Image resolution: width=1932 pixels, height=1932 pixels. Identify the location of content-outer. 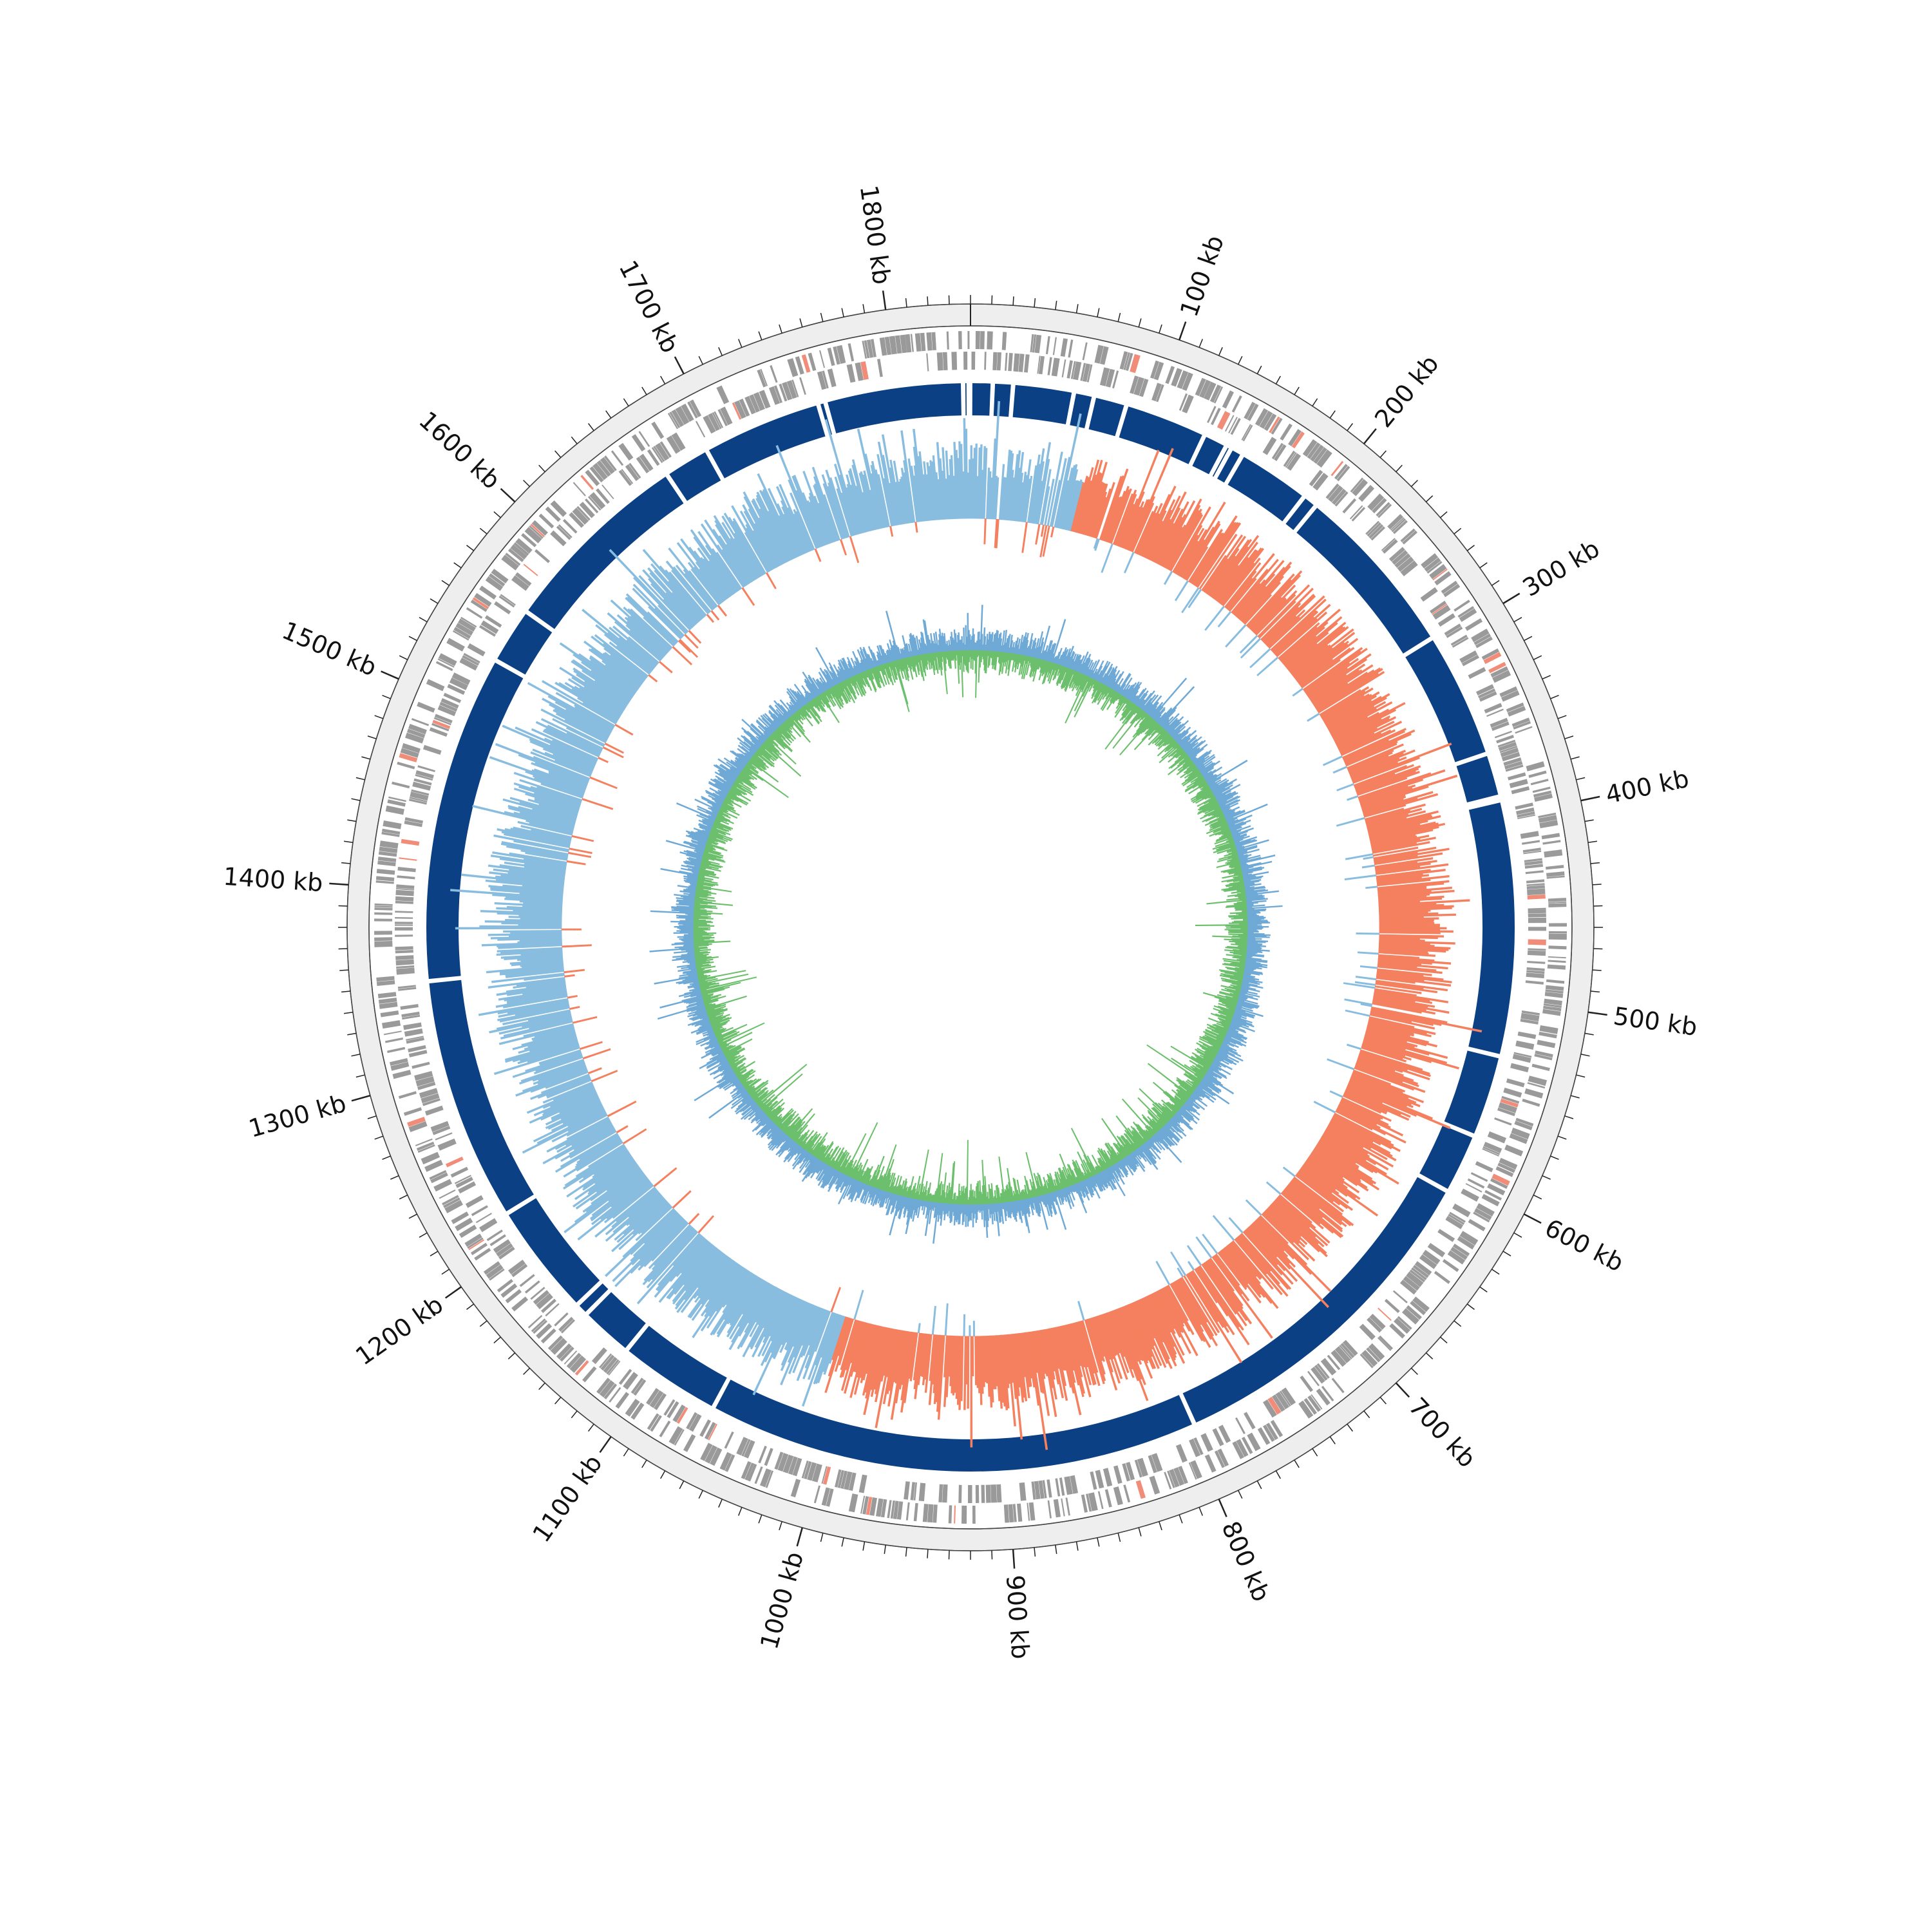
(966, 924).